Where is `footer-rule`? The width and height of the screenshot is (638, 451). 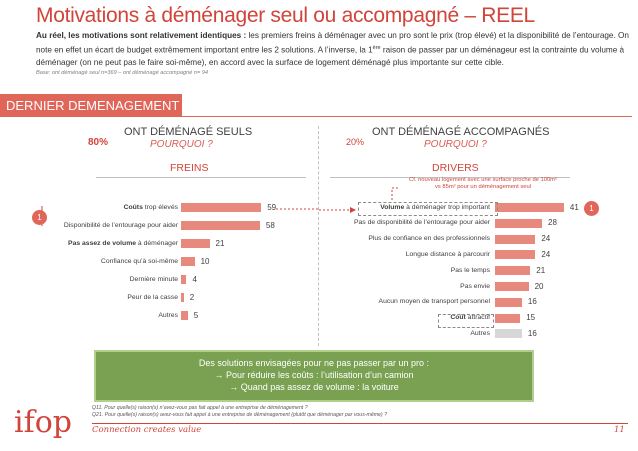
footer-rule is located at coordinates (360, 423).